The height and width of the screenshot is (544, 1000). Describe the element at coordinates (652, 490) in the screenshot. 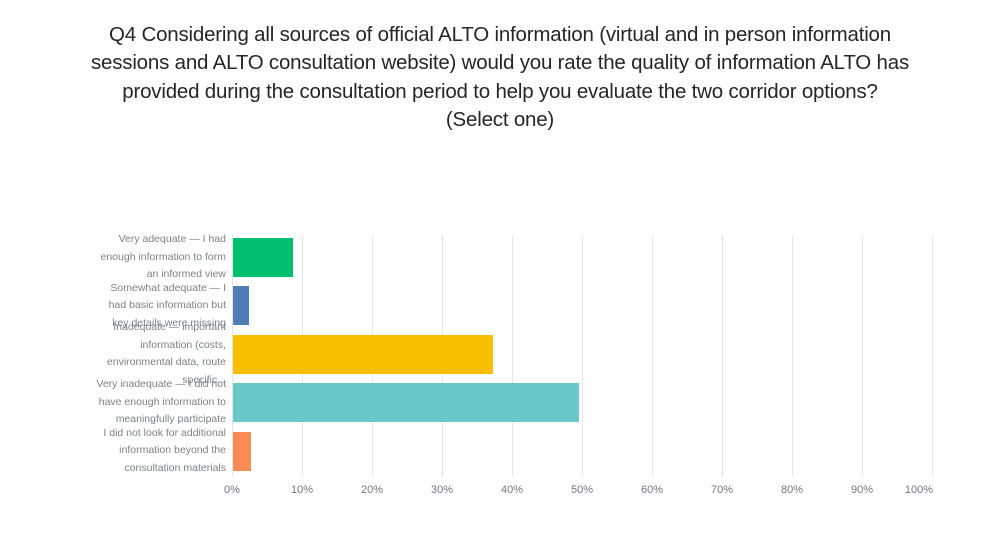

I see `x-axis-tick-label: 60%` at that location.